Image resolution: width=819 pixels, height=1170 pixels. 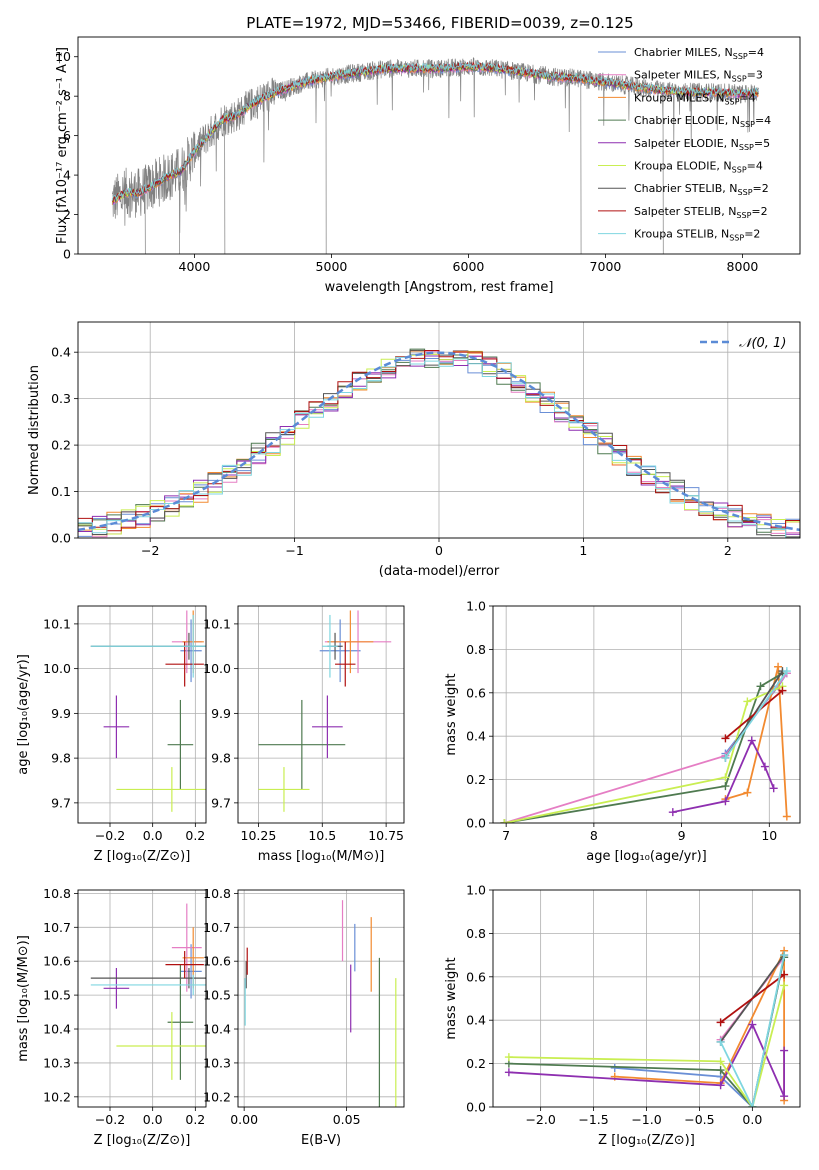 I want to click on y-tick-label: 10.3, so click(x=57, y=1062).